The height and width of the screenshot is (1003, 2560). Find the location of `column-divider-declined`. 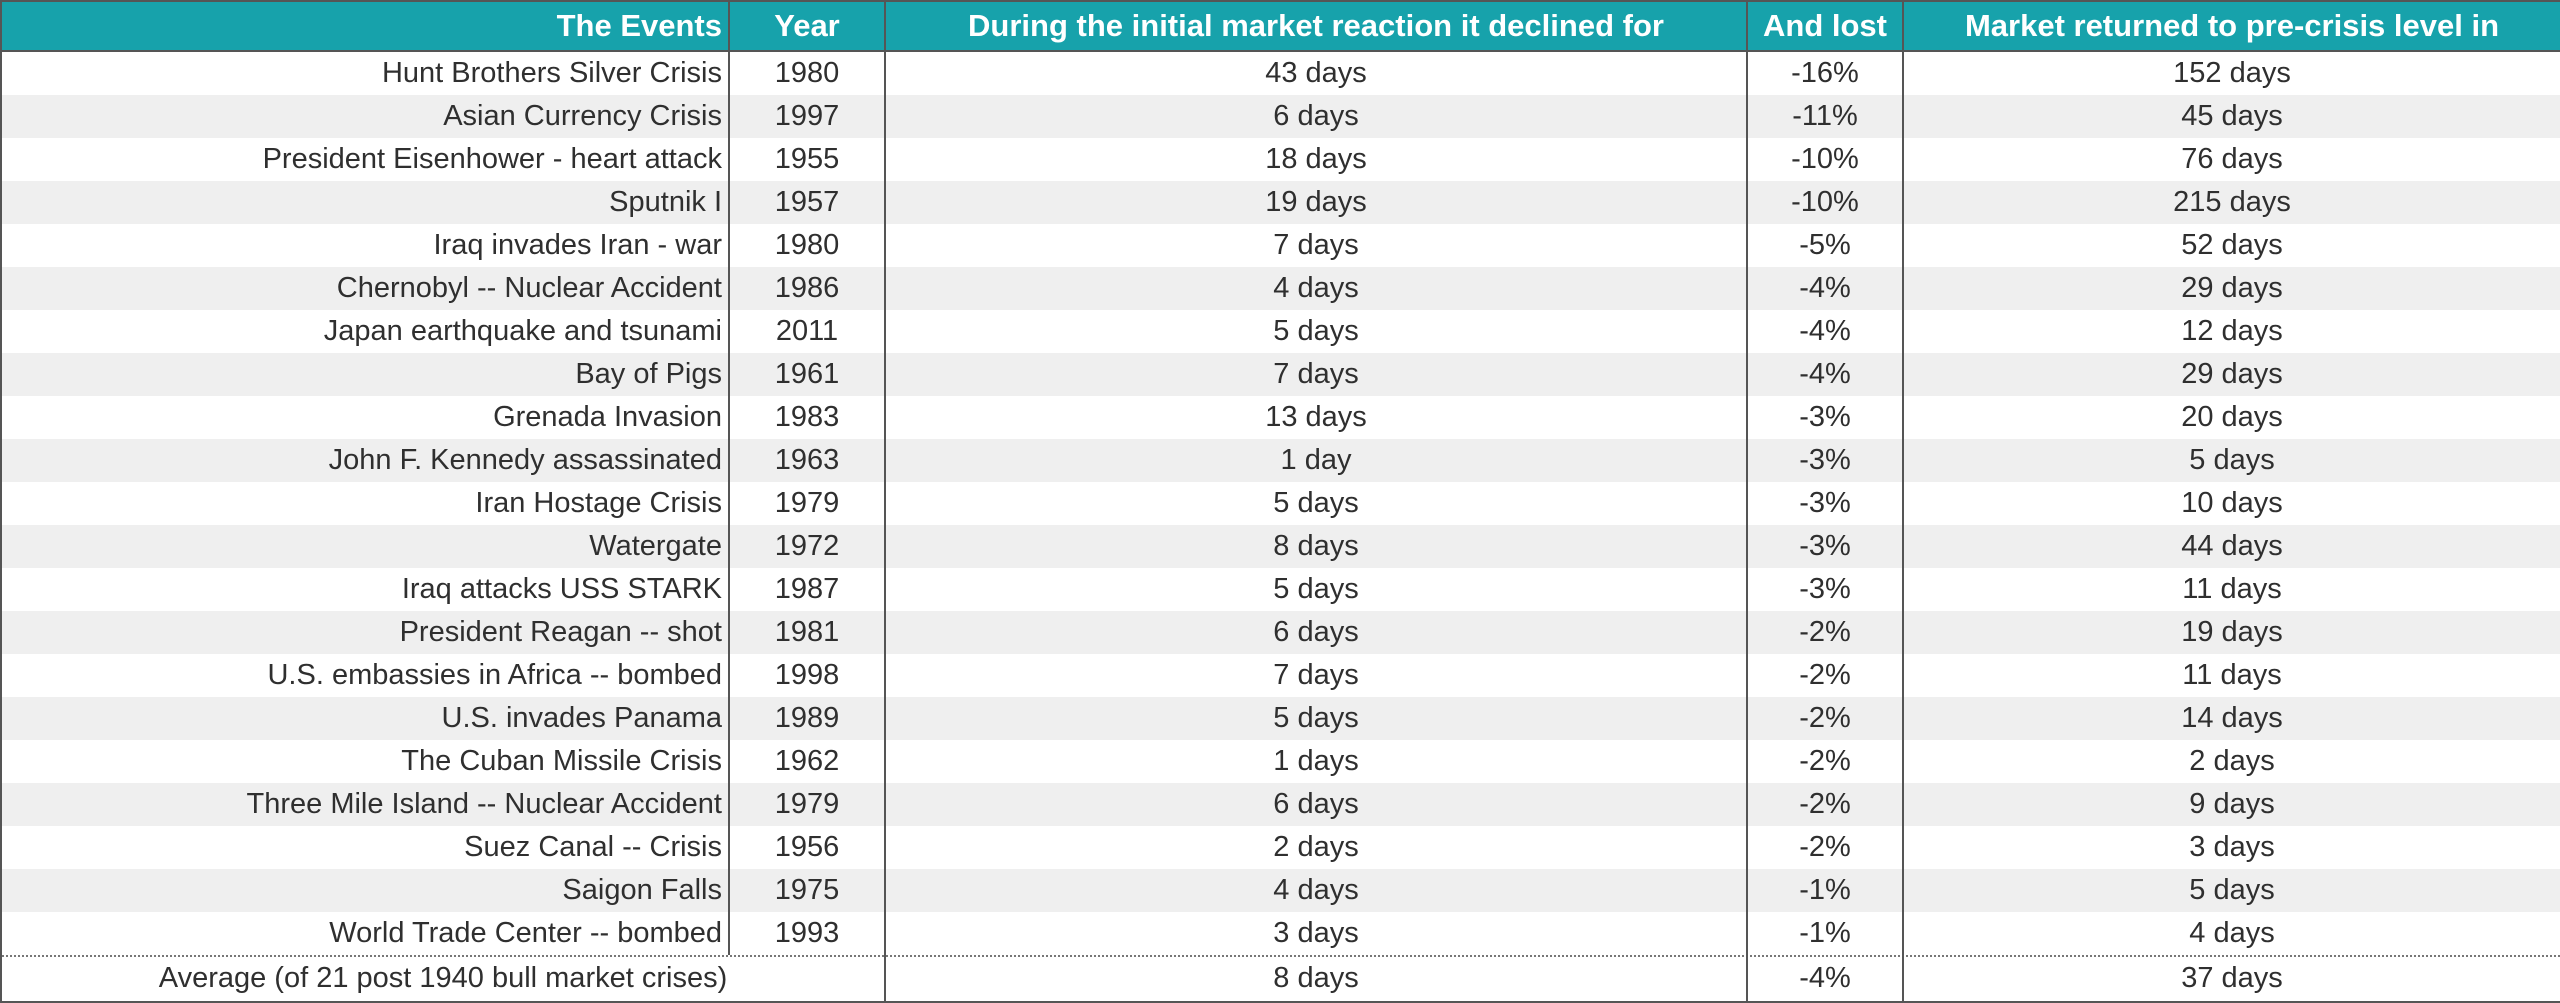

column-divider-declined is located at coordinates (1747, 501).